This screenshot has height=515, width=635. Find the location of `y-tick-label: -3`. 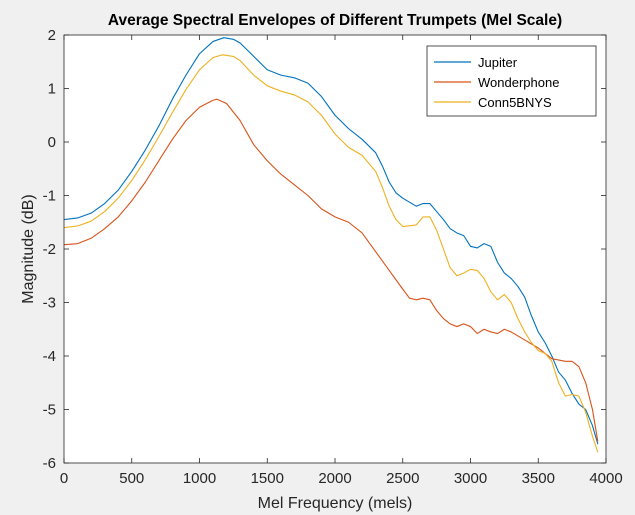

y-tick-label: -3 is located at coordinates (49, 303).